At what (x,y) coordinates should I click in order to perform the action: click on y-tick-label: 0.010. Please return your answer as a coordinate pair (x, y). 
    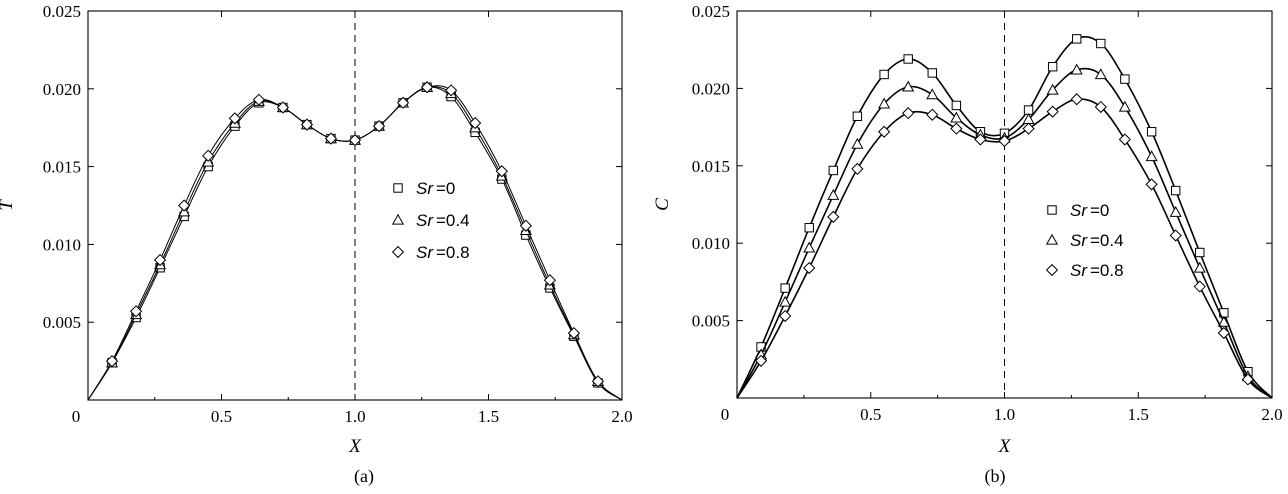
    Looking at the image, I should click on (711, 243).